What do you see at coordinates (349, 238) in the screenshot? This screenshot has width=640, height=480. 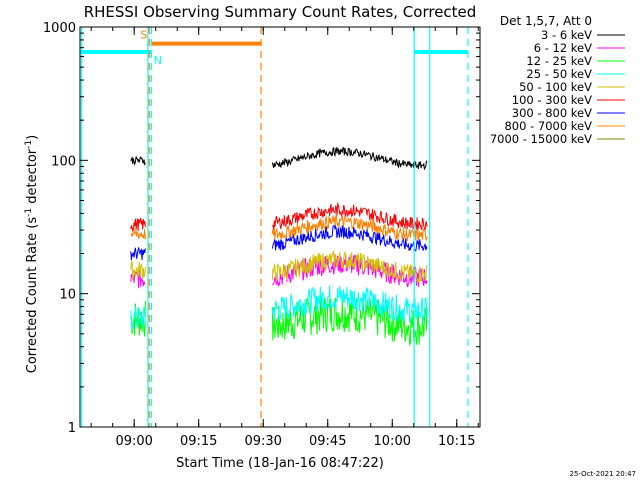 I see `series-line-6-seg1` at bounding box center [349, 238].